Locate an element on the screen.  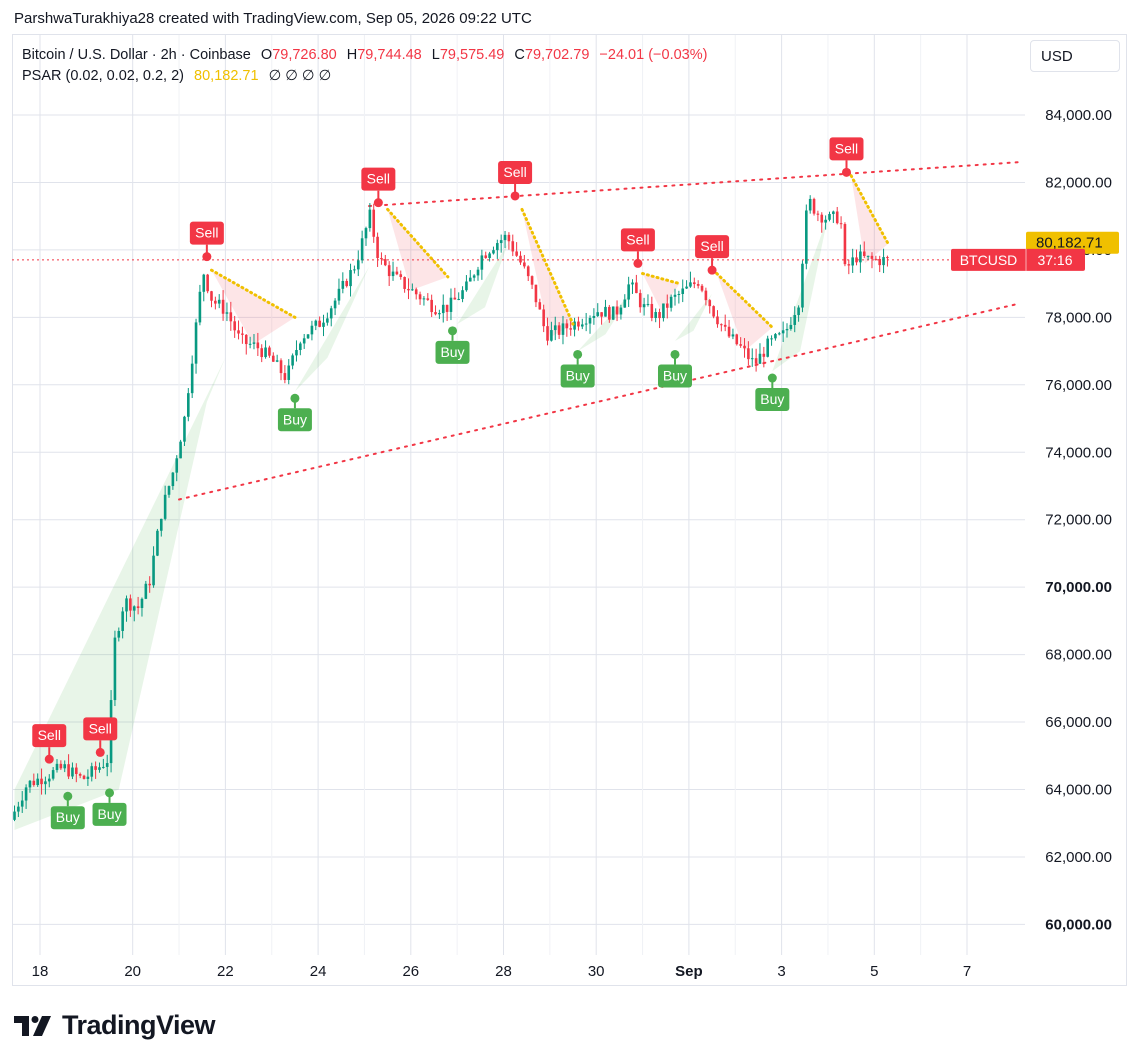
price-tick-label: 62,000.00 is located at coordinates (1078, 857).